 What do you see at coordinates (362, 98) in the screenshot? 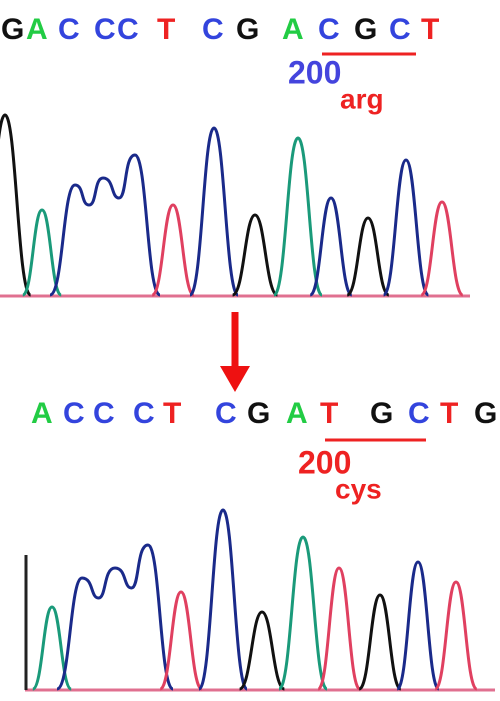
I see `top-residue: arg` at bounding box center [362, 98].